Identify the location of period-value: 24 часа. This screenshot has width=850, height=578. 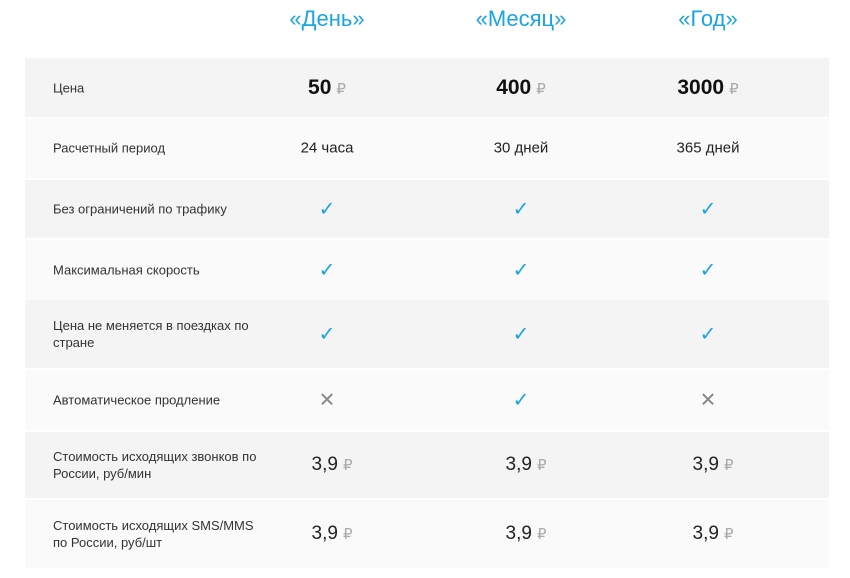
(327, 148).